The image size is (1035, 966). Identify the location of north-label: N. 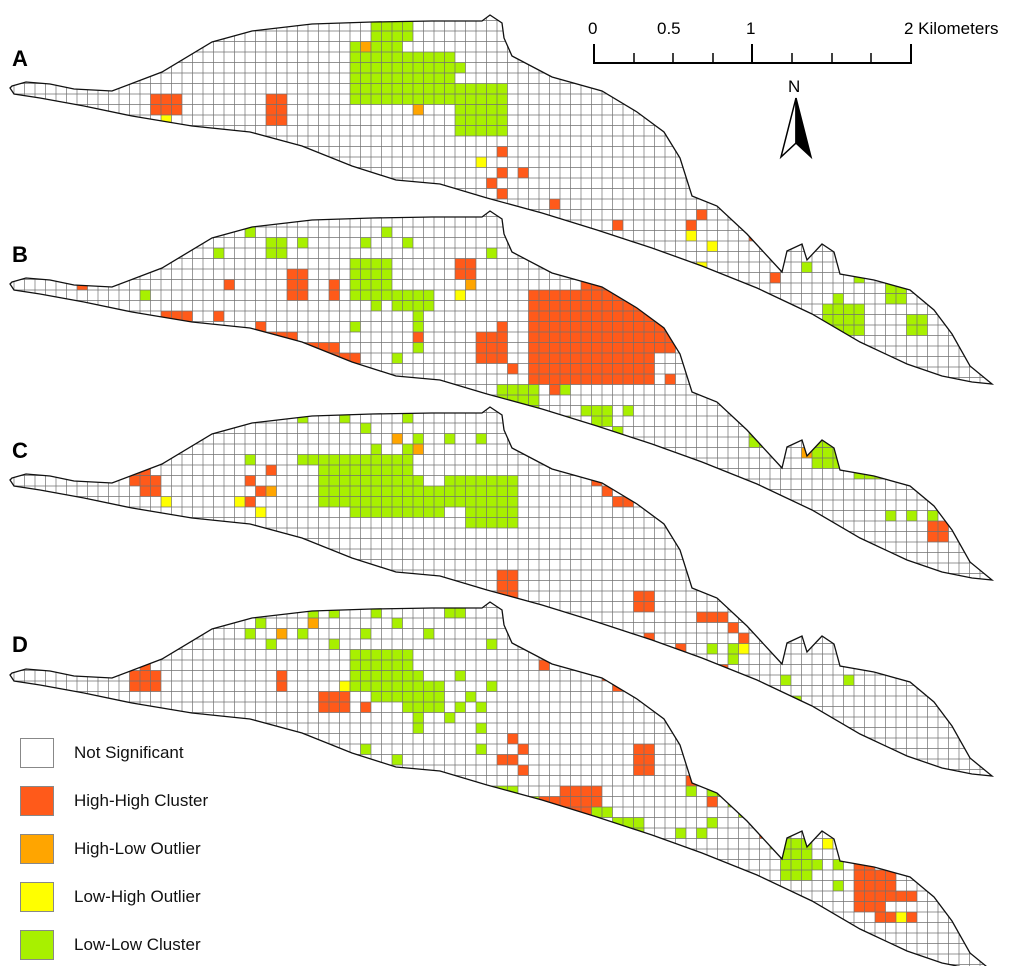
(794, 86).